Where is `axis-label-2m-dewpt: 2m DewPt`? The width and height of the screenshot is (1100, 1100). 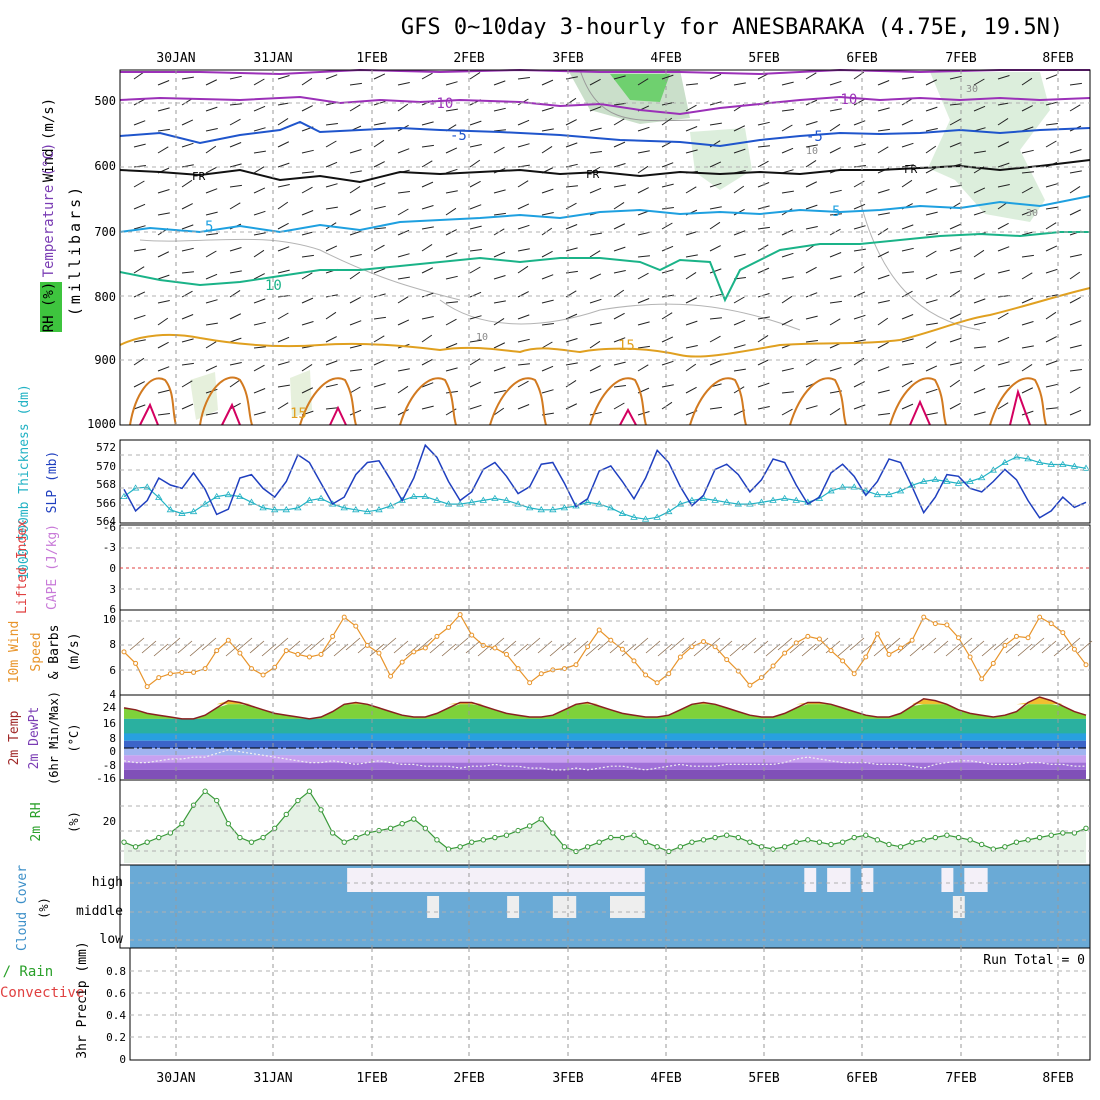 axis-label-2m-dewpt: 2m DewPt is located at coordinates (34, 738).